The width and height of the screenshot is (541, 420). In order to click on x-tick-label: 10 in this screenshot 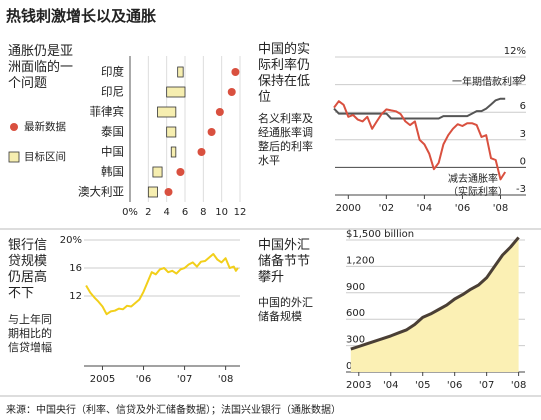, I will do `click(221, 212)`.